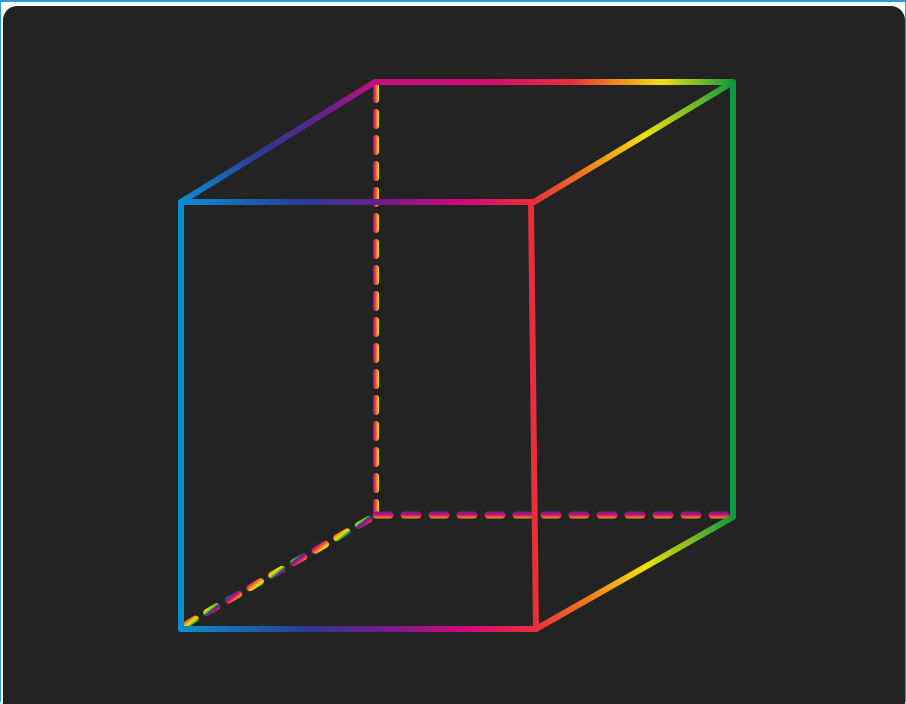  Describe the element at coordinates (634, 573) in the screenshot. I see `edge-bottom-right-diagonal` at that location.